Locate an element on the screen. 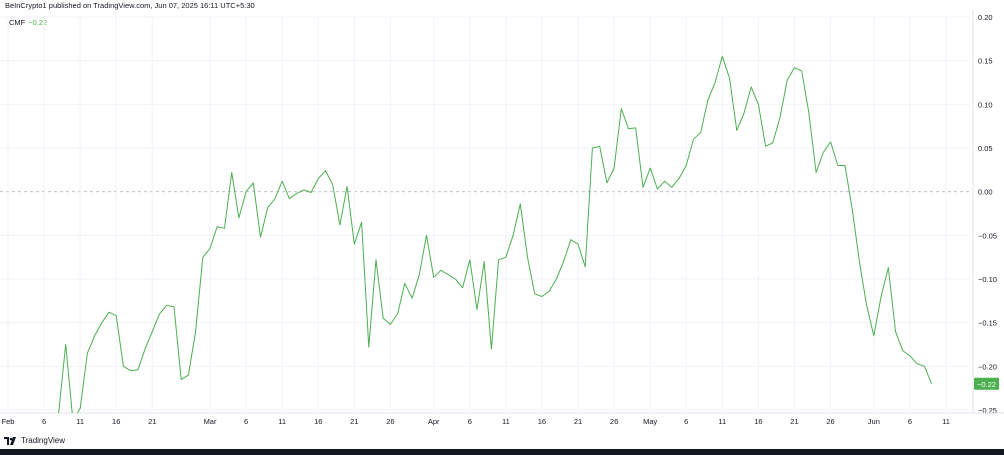 The height and width of the screenshot is (455, 1004). indicator-name: CMF is located at coordinates (17, 22).